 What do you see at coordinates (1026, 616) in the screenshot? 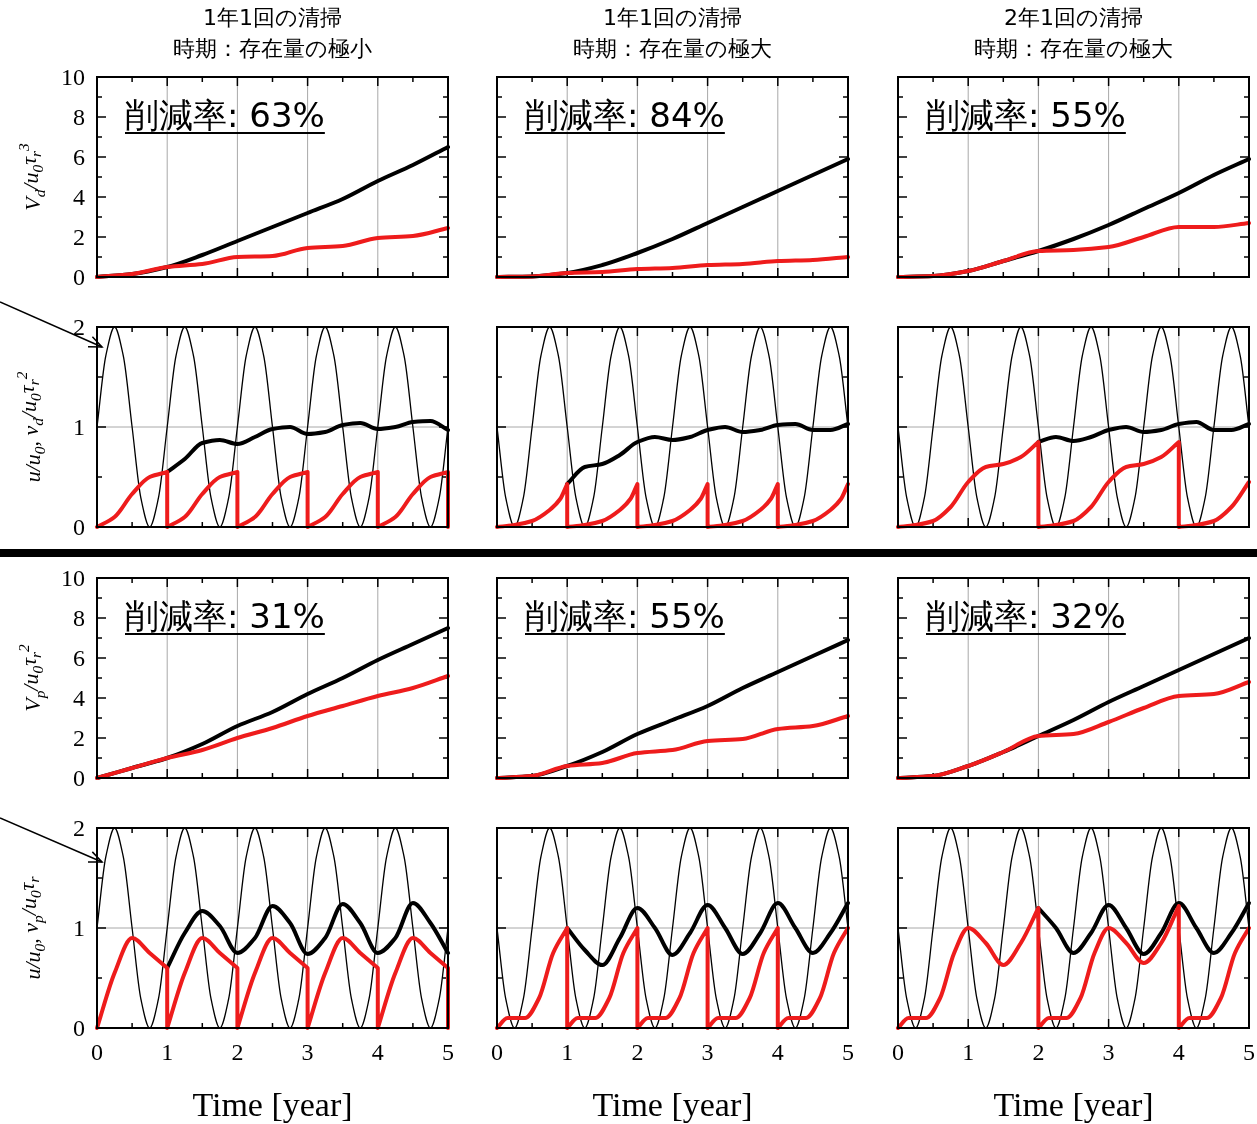
I see `annotation: 削減率: 32%` at bounding box center [1026, 616].